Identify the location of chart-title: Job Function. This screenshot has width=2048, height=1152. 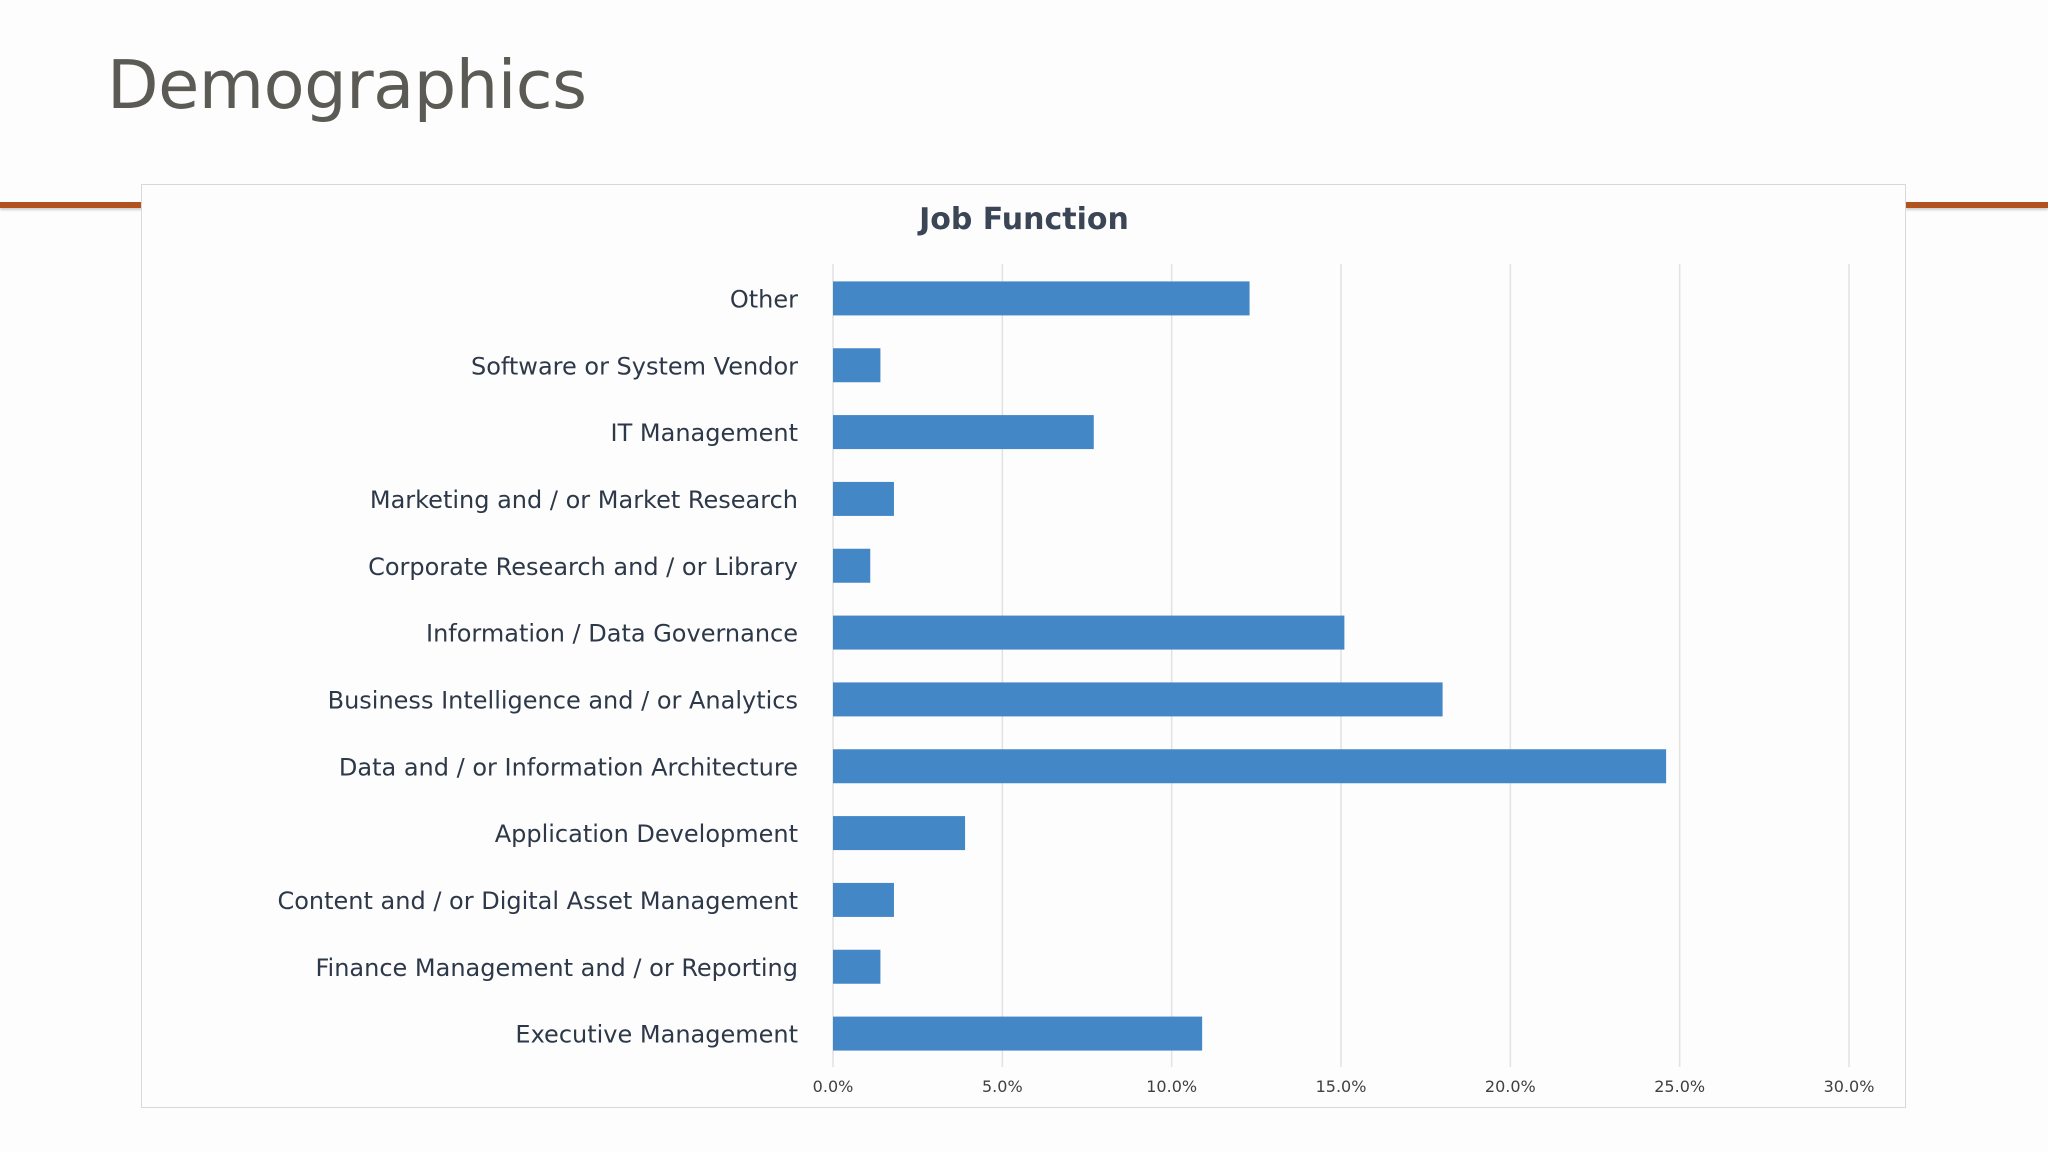
(1023, 219).